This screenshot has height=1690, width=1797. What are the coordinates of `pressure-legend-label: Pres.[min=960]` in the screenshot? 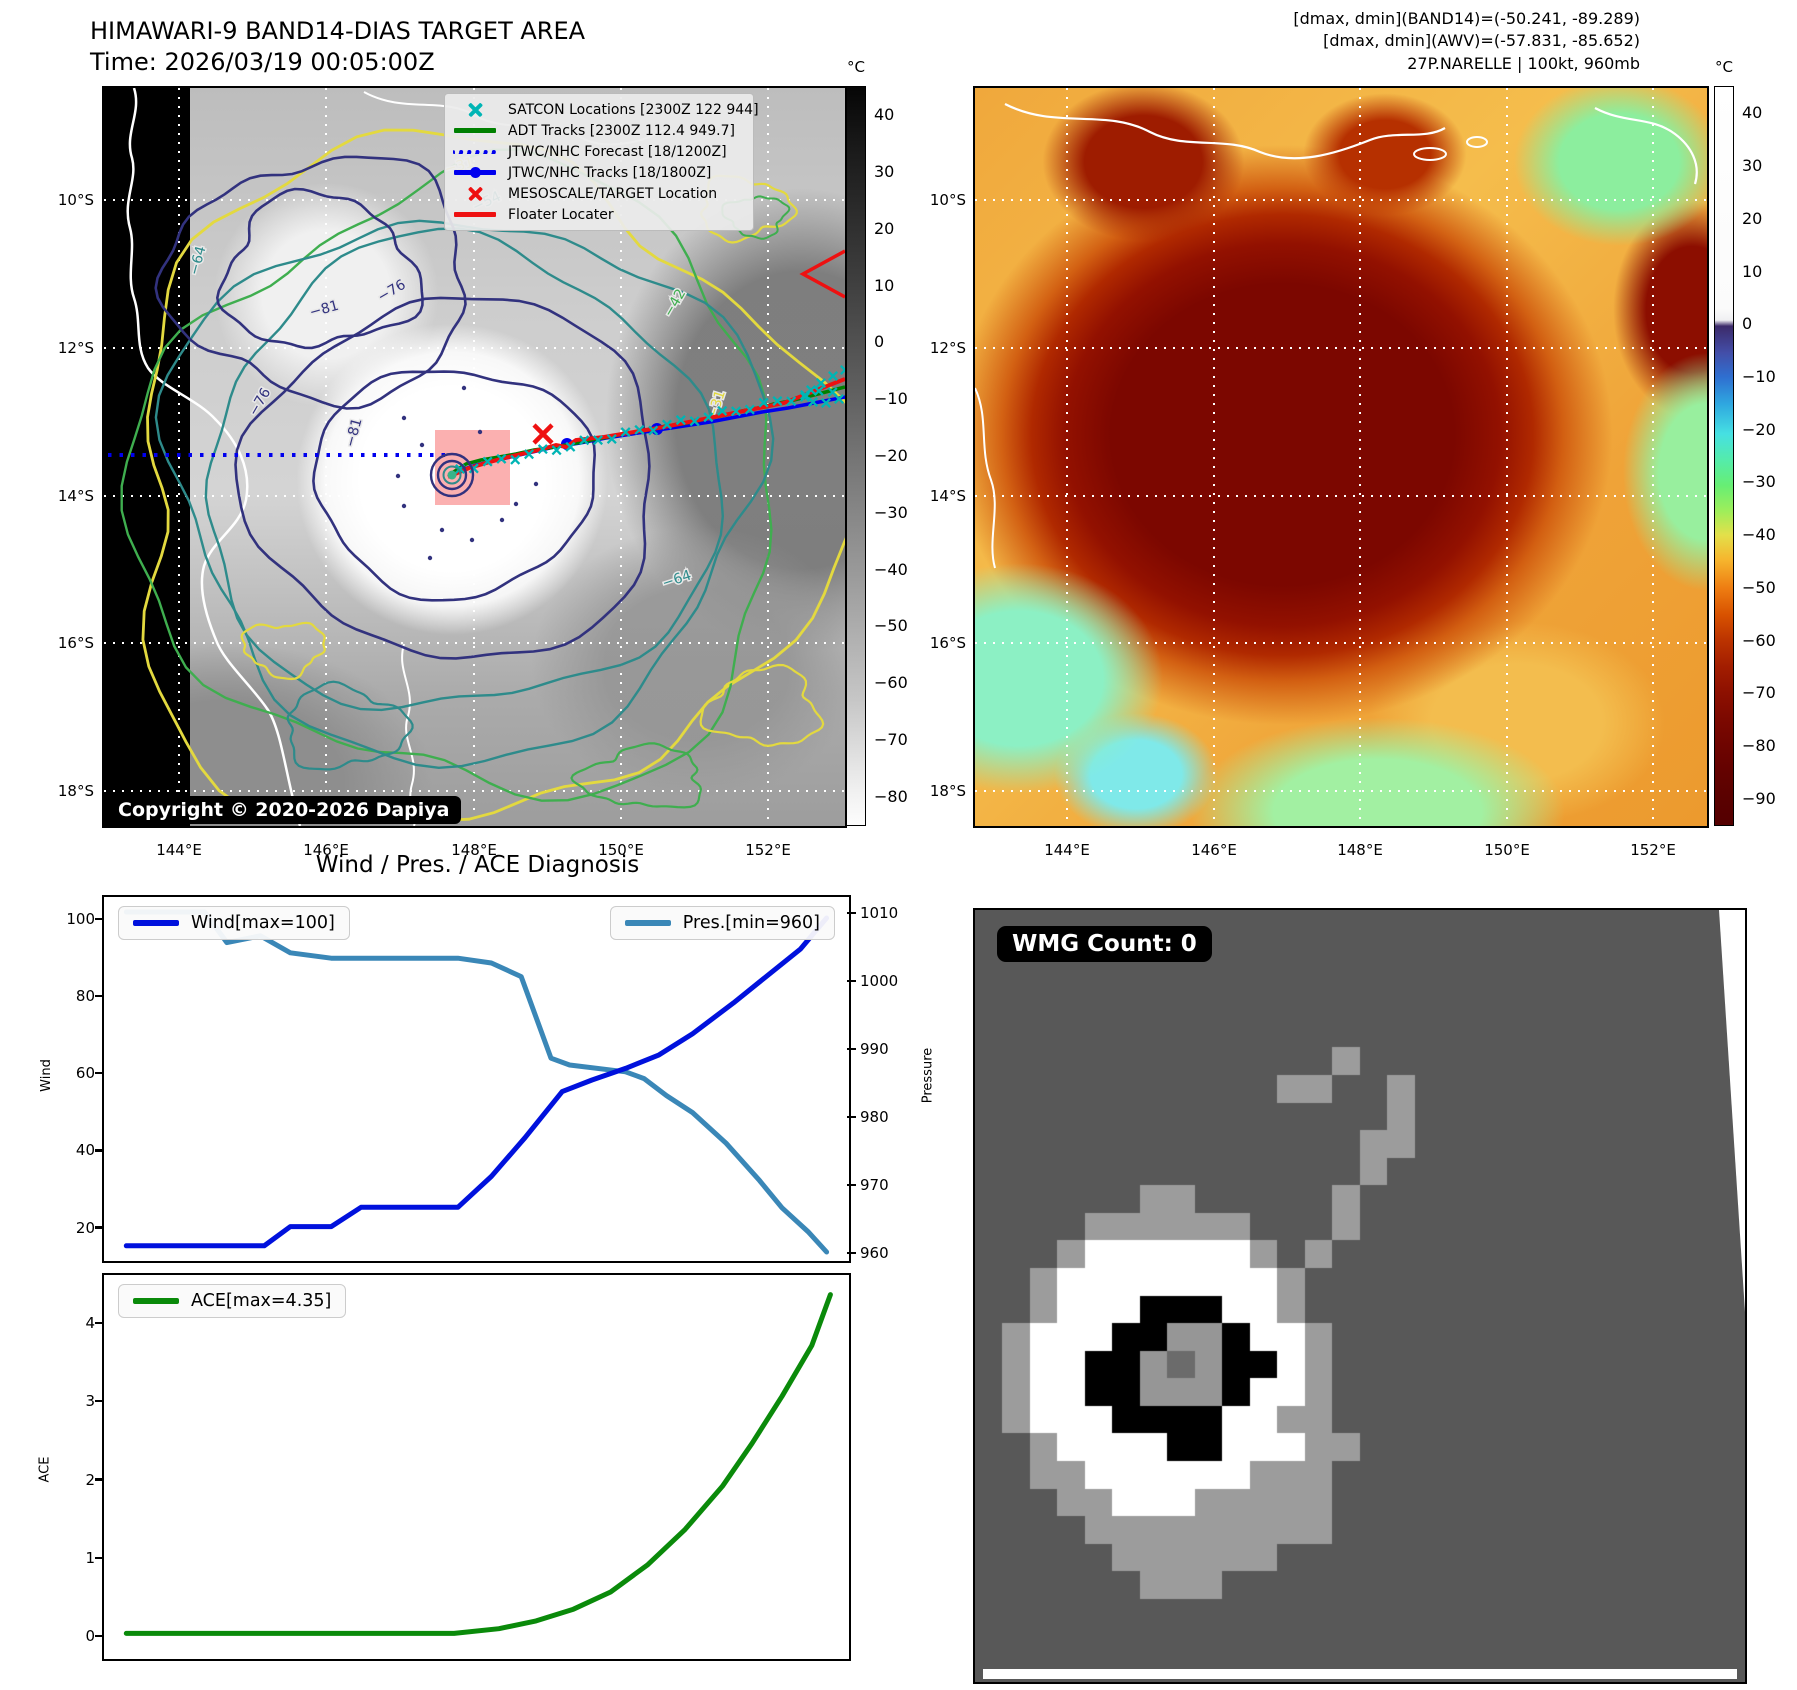 It's located at (751, 923).